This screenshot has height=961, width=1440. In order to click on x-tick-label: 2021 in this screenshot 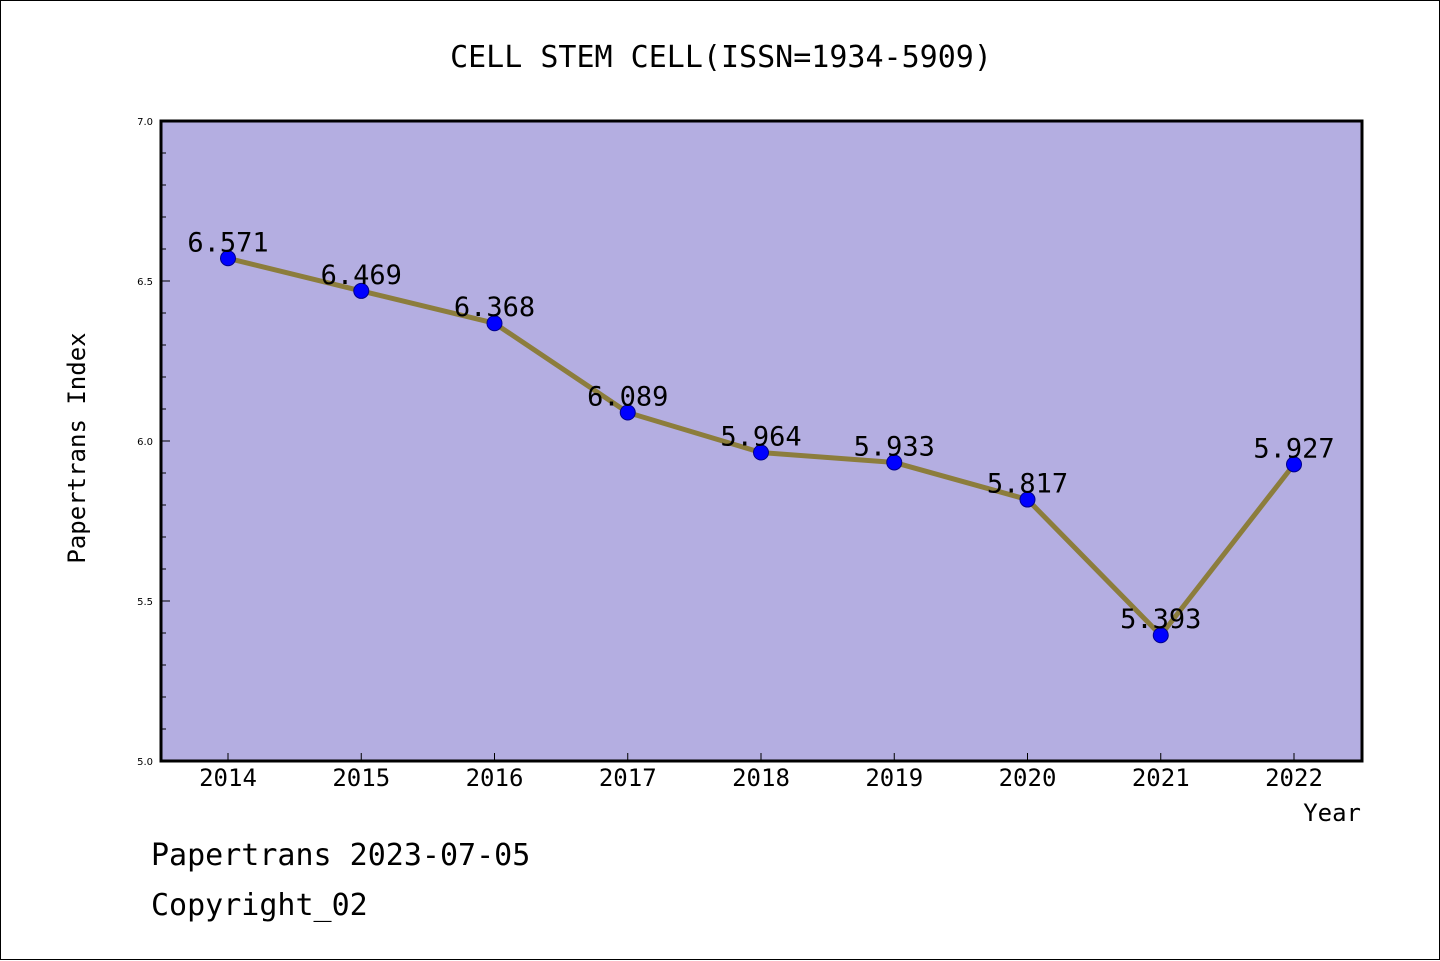, I will do `click(1161, 778)`.